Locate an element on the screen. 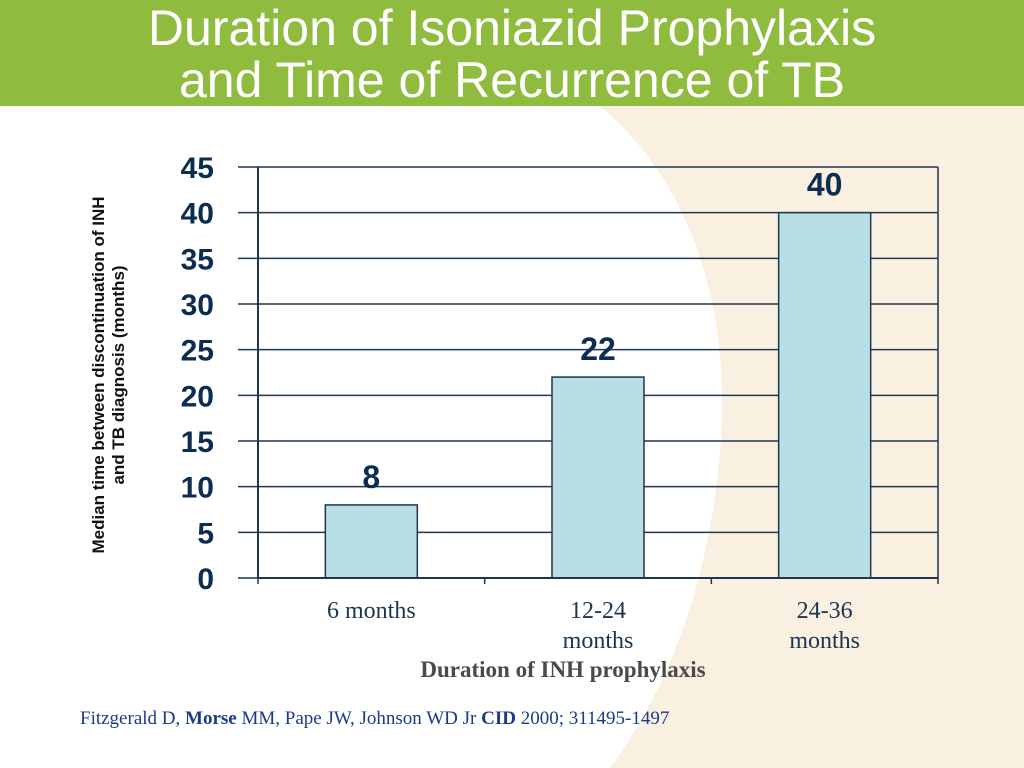 This screenshot has width=1024, height=768. x-tick-label-3-line-1: 24-36 is located at coordinates (825, 611).